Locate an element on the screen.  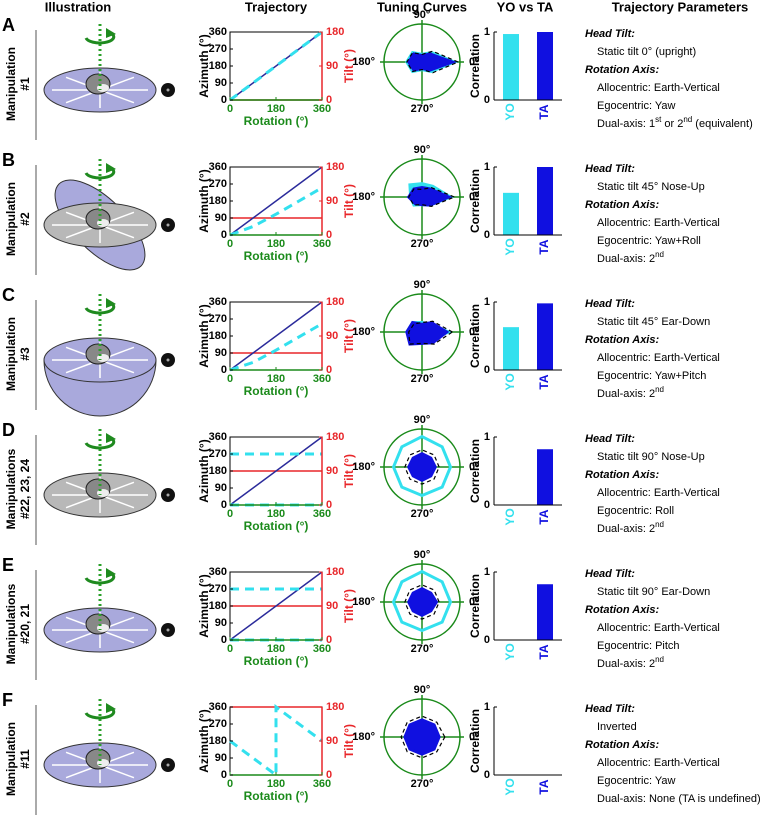
text-segment: Dual-axis: 2 is located at coordinates (626, 664).